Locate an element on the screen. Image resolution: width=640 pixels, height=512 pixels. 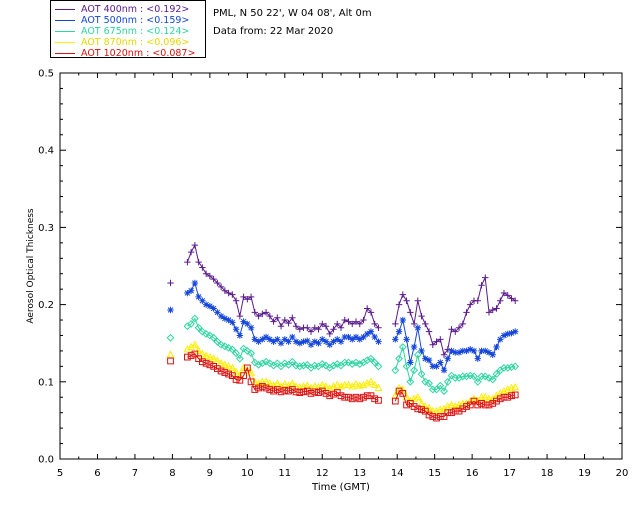
x-tick-label: 5 is located at coordinates (60, 473).